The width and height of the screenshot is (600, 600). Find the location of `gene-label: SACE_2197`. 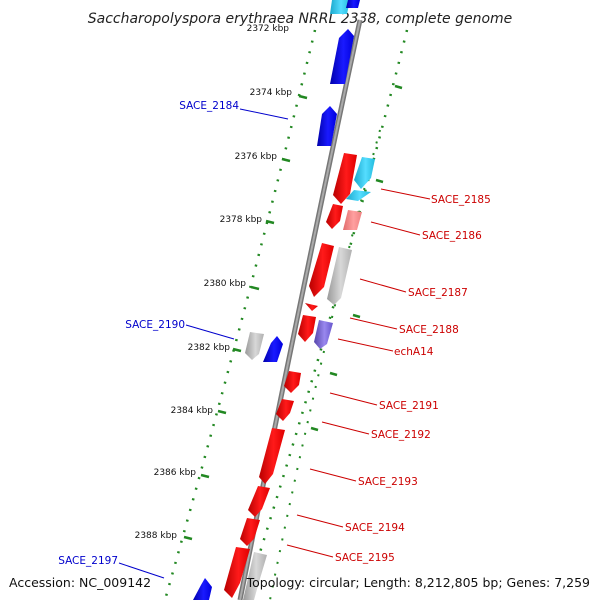

gene-label: SACE_2197 is located at coordinates (88, 561).